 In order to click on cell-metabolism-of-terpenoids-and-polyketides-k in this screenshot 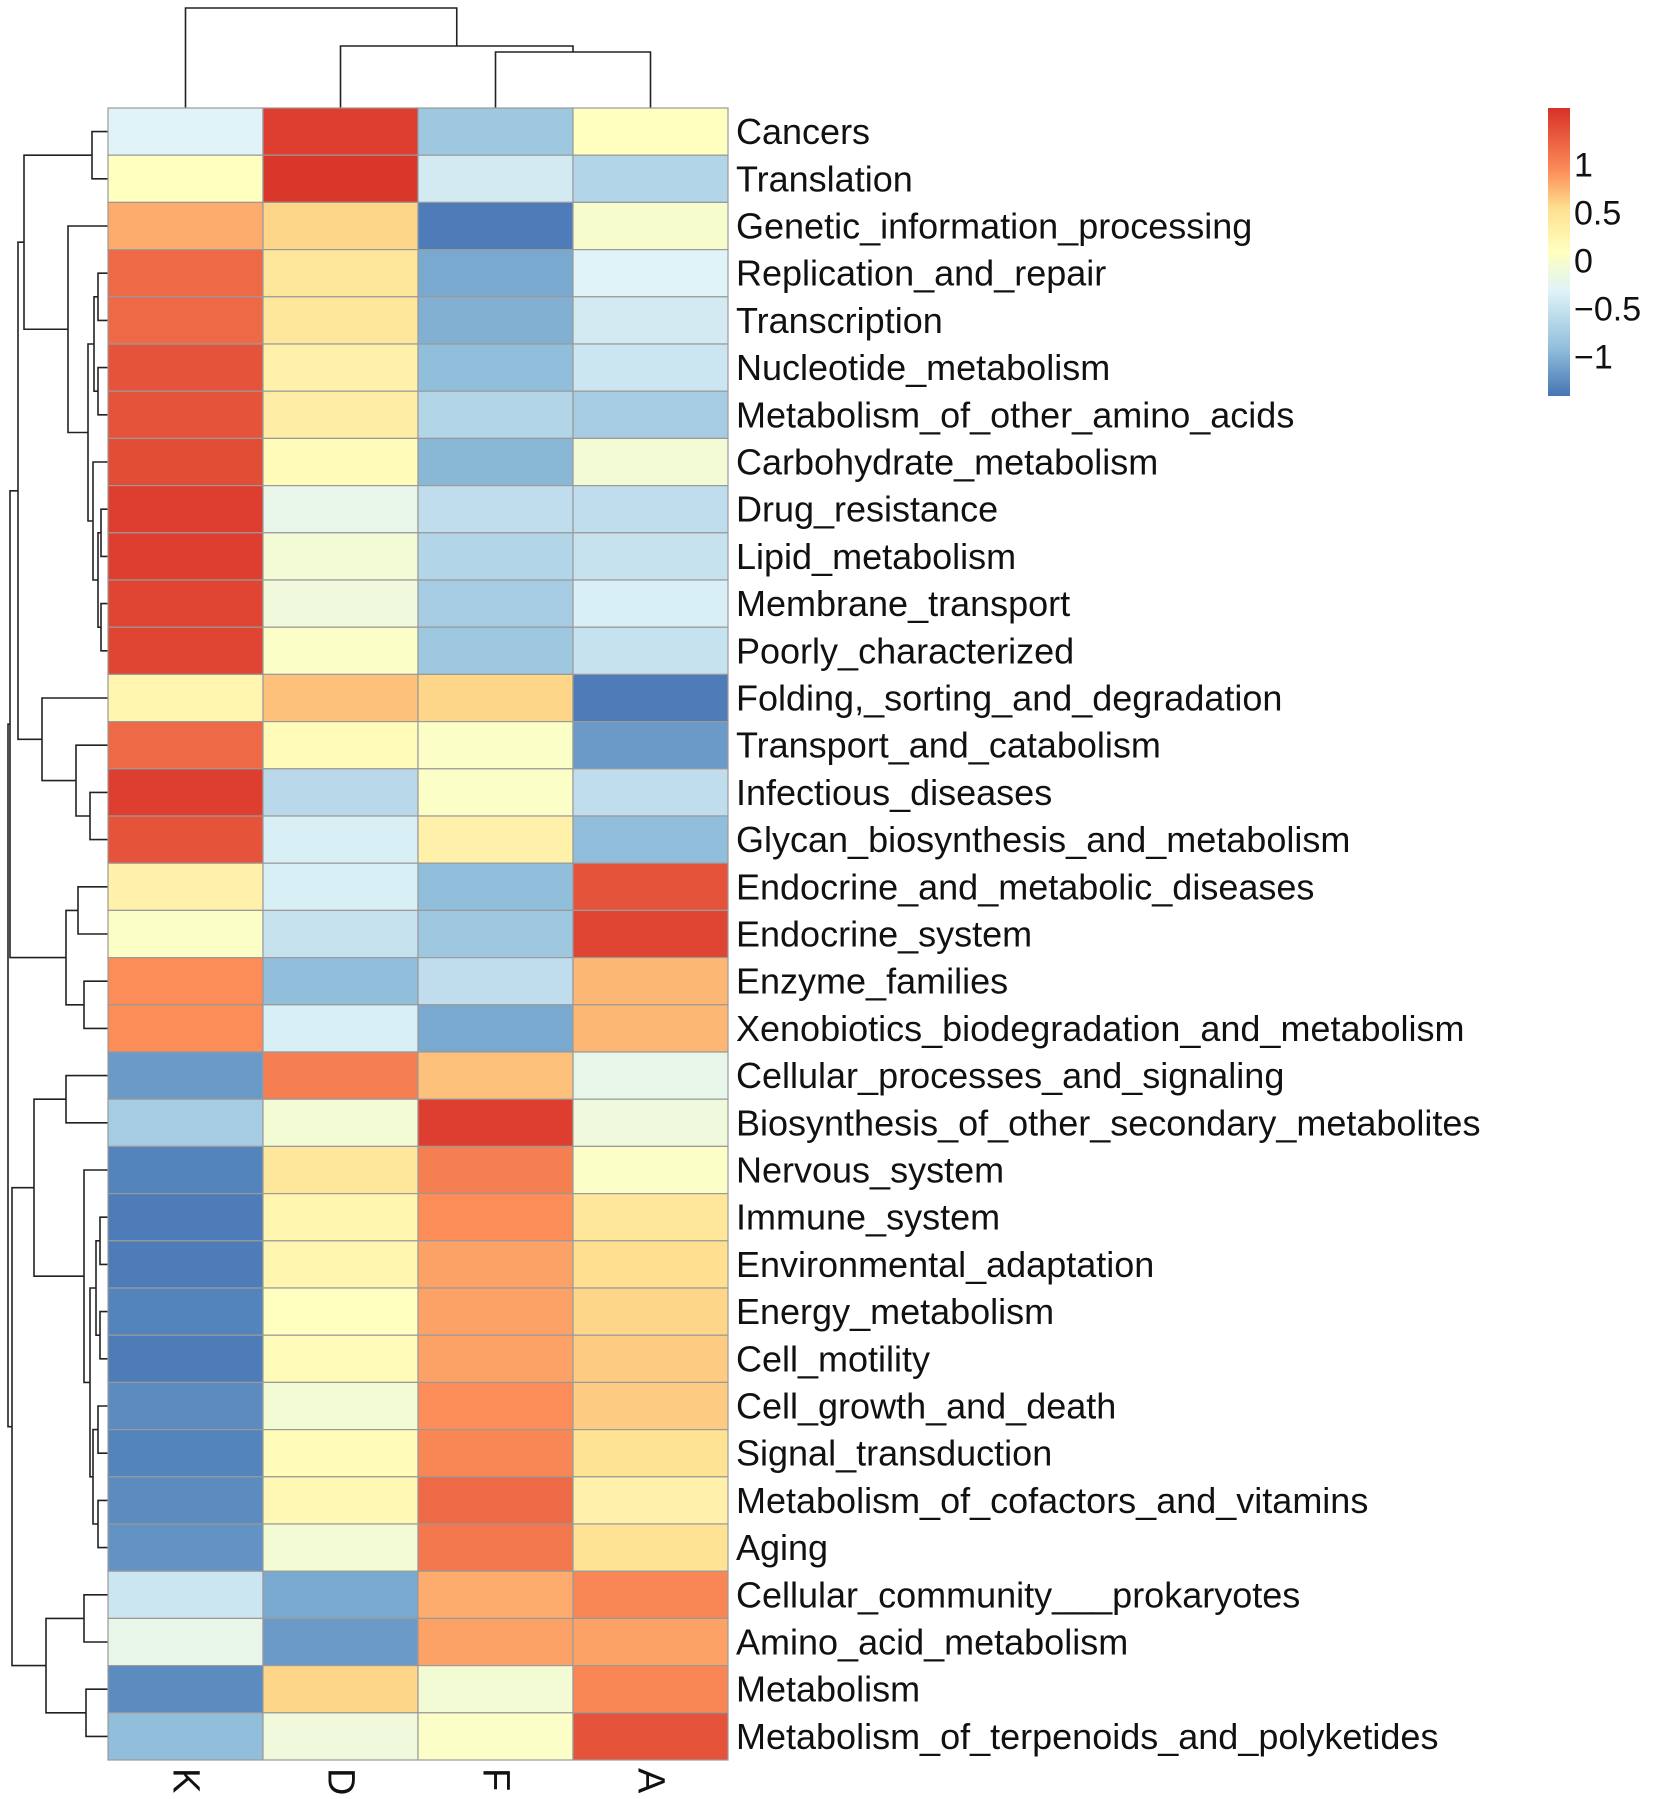, I will do `click(185, 1736)`.